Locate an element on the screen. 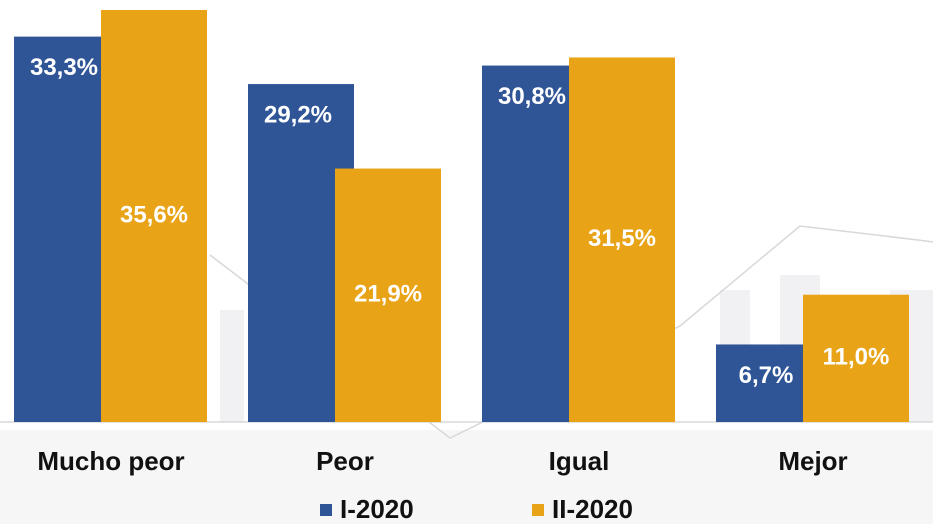  value-label: 31,5% is located at coordinates (622, 238).